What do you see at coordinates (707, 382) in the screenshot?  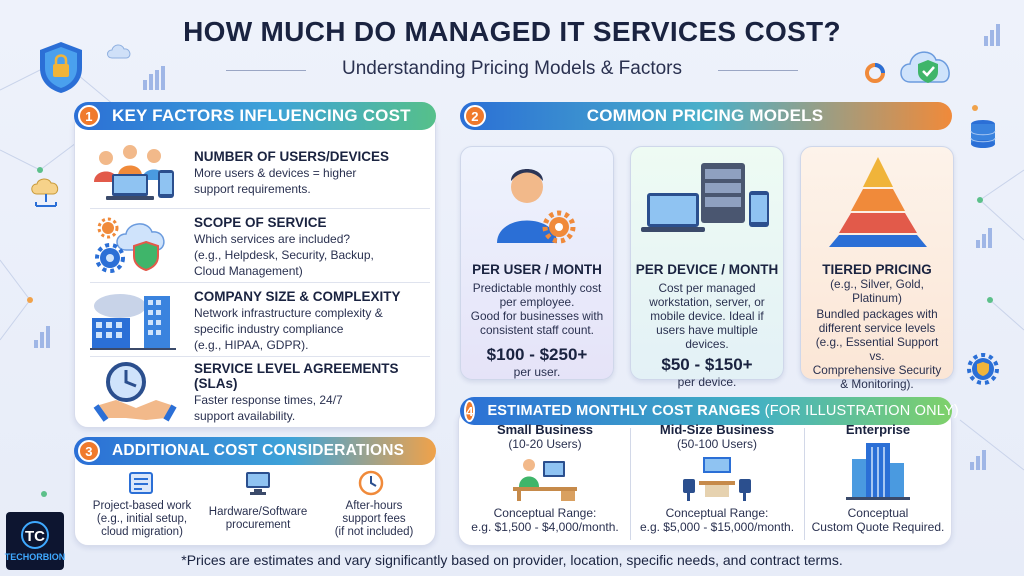 I see `card-price-unit: per device.` at bounding box center [707, 382].